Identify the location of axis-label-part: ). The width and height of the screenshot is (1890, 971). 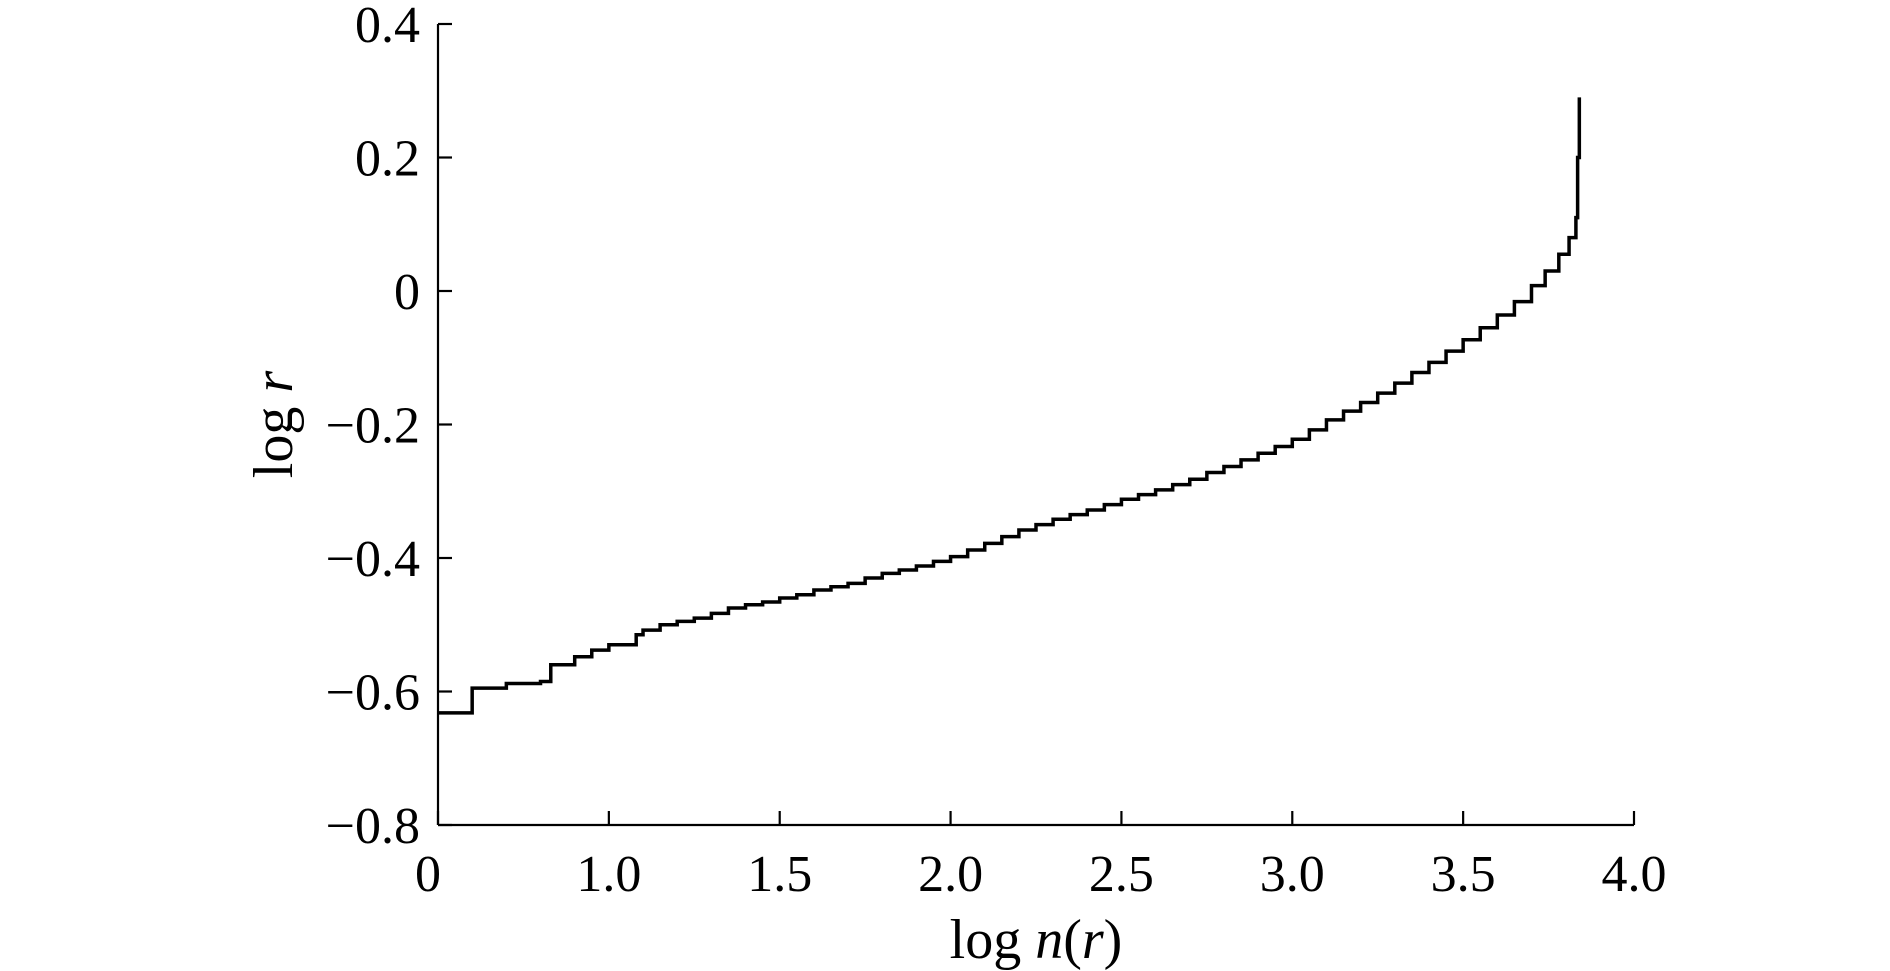
(1113, 940).